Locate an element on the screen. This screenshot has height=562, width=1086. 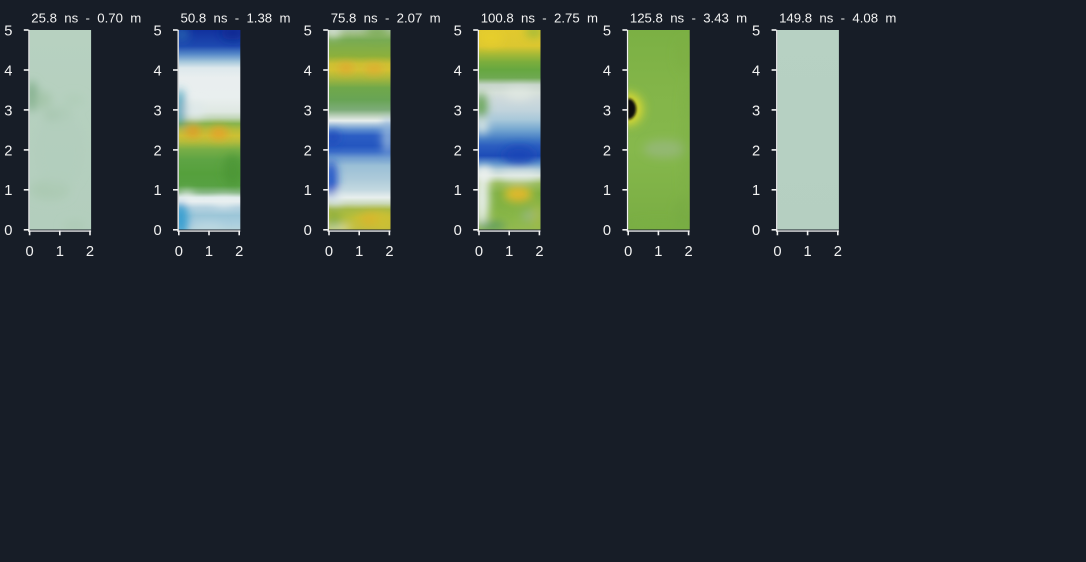
svg-text: 25.8 ns - 0.70 m is located at coordinates (86, 18).